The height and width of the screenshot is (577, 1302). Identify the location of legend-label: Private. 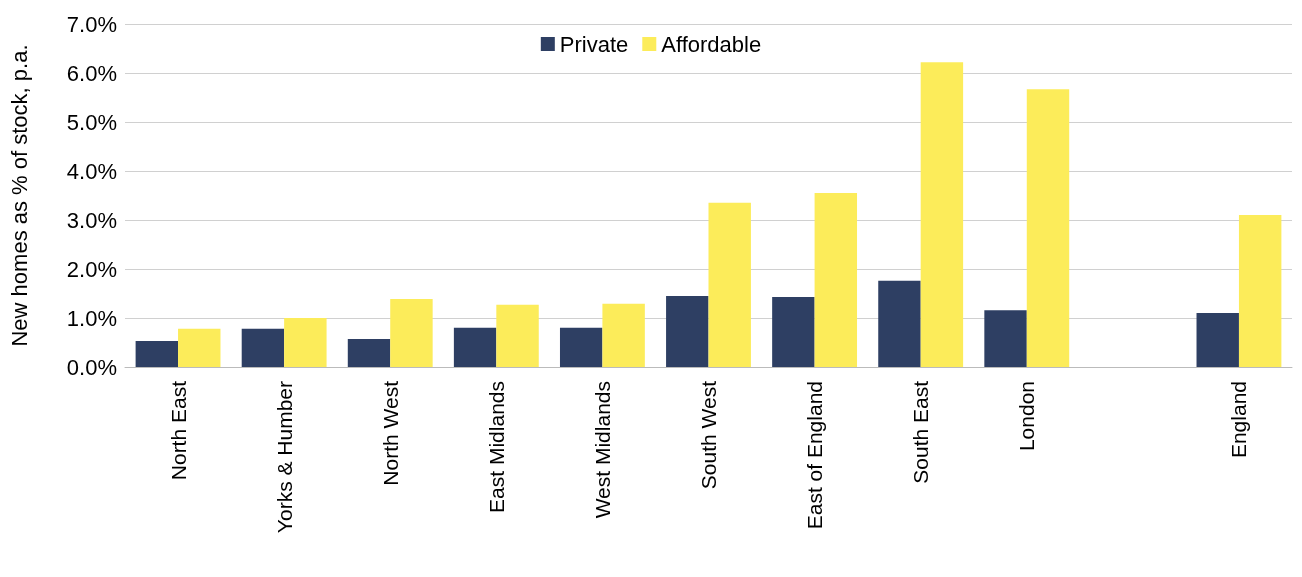
(594, 44).